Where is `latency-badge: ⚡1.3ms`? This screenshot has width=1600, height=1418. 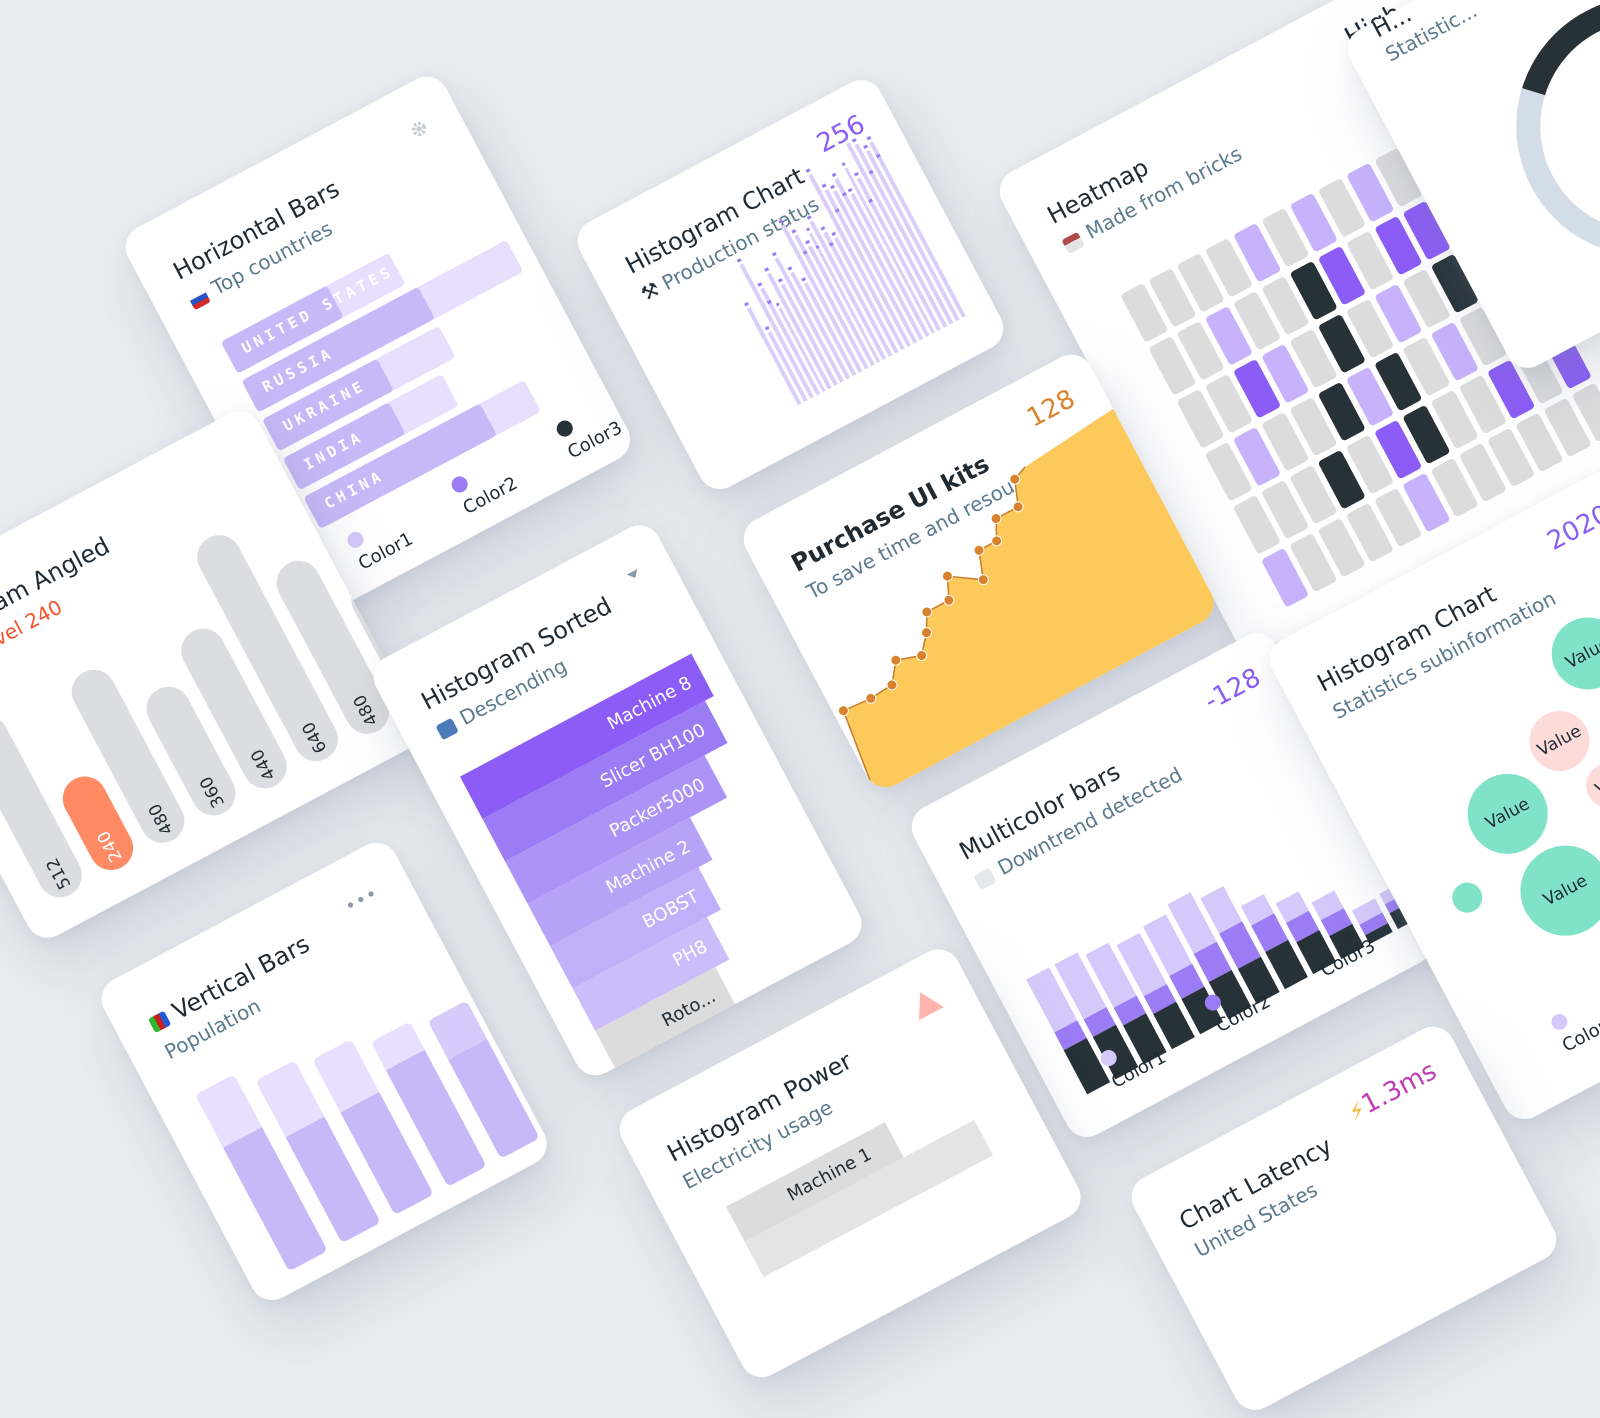 latency-badge: ⚡1.3ms is located at coordinates (1393, 1091).